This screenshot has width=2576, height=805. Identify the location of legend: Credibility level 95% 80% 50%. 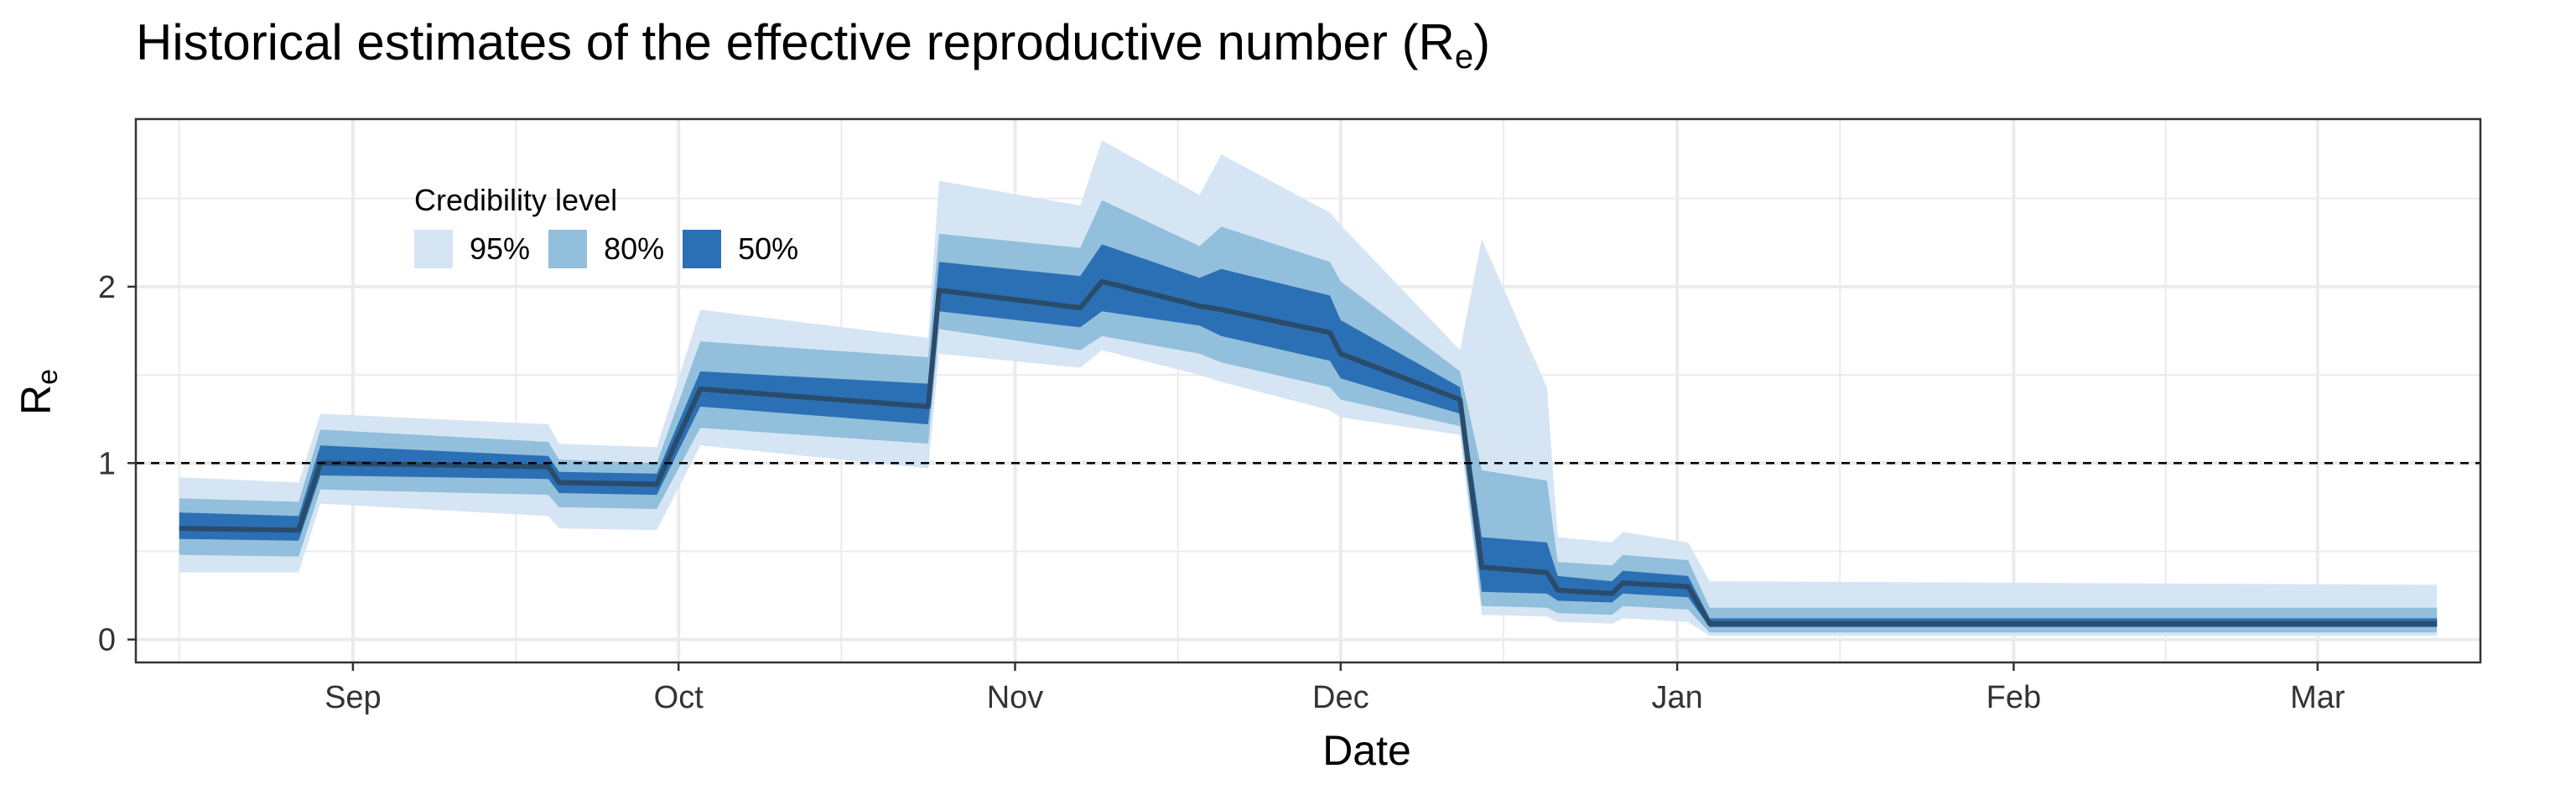
(615, 225).